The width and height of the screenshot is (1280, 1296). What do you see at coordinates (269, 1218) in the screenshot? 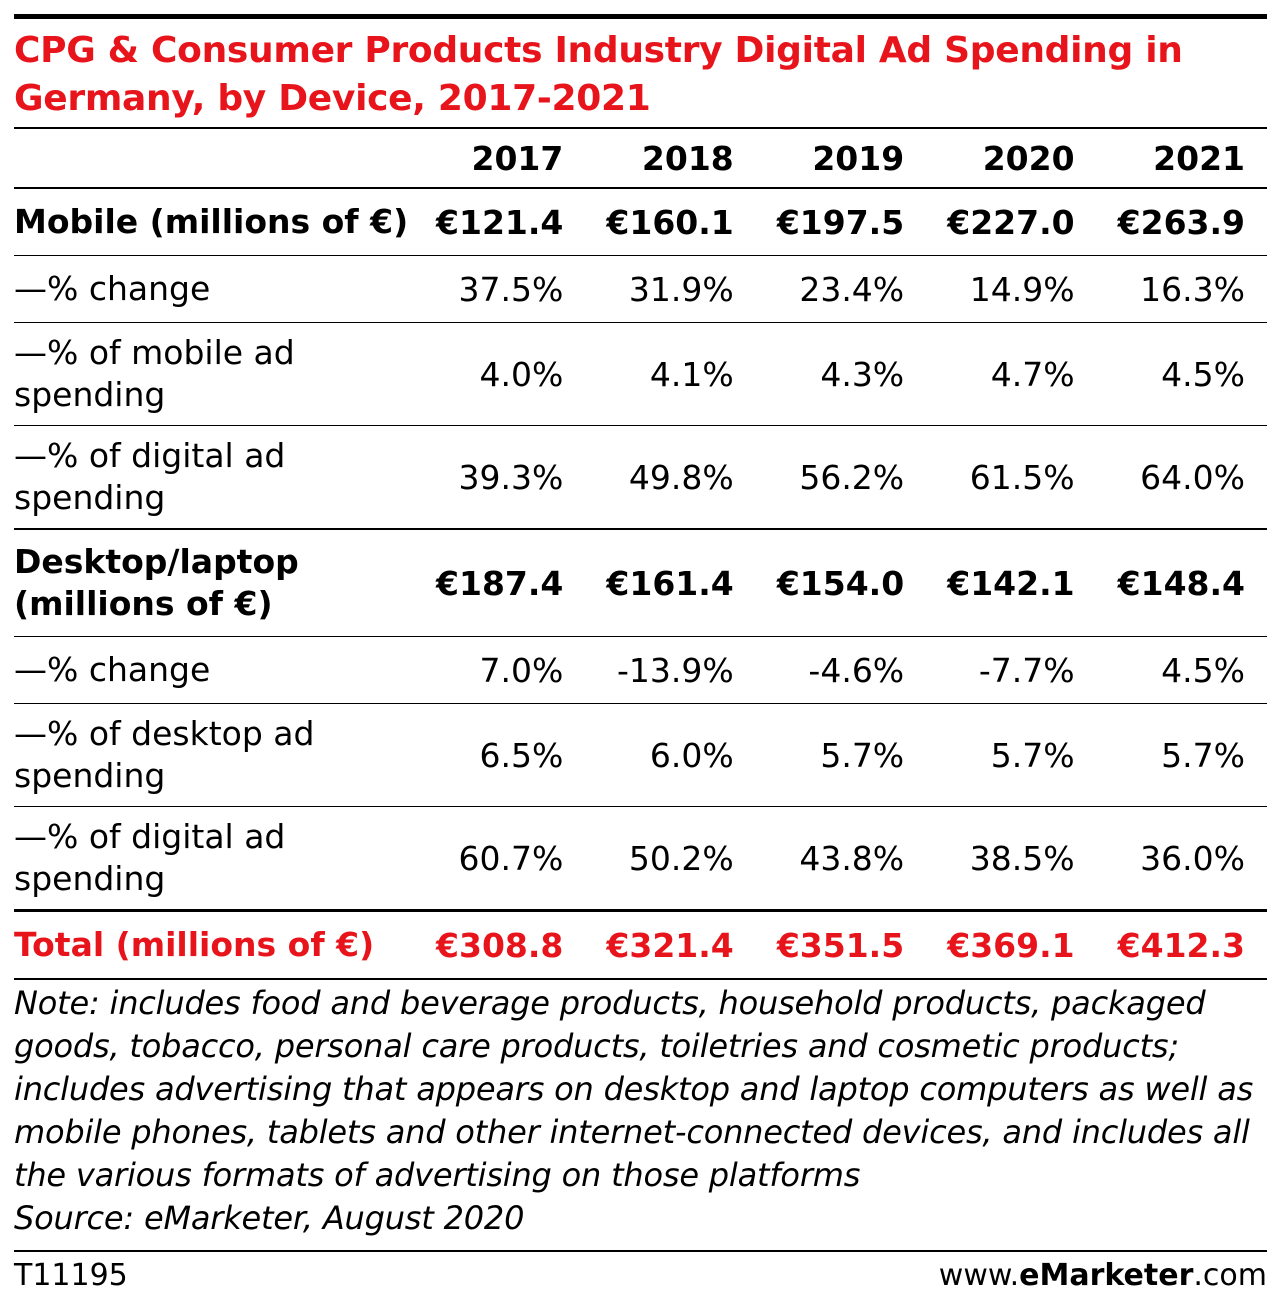
I see `source-text: Source: eMarketer, August 2020` at bounding box center [269, 1218].